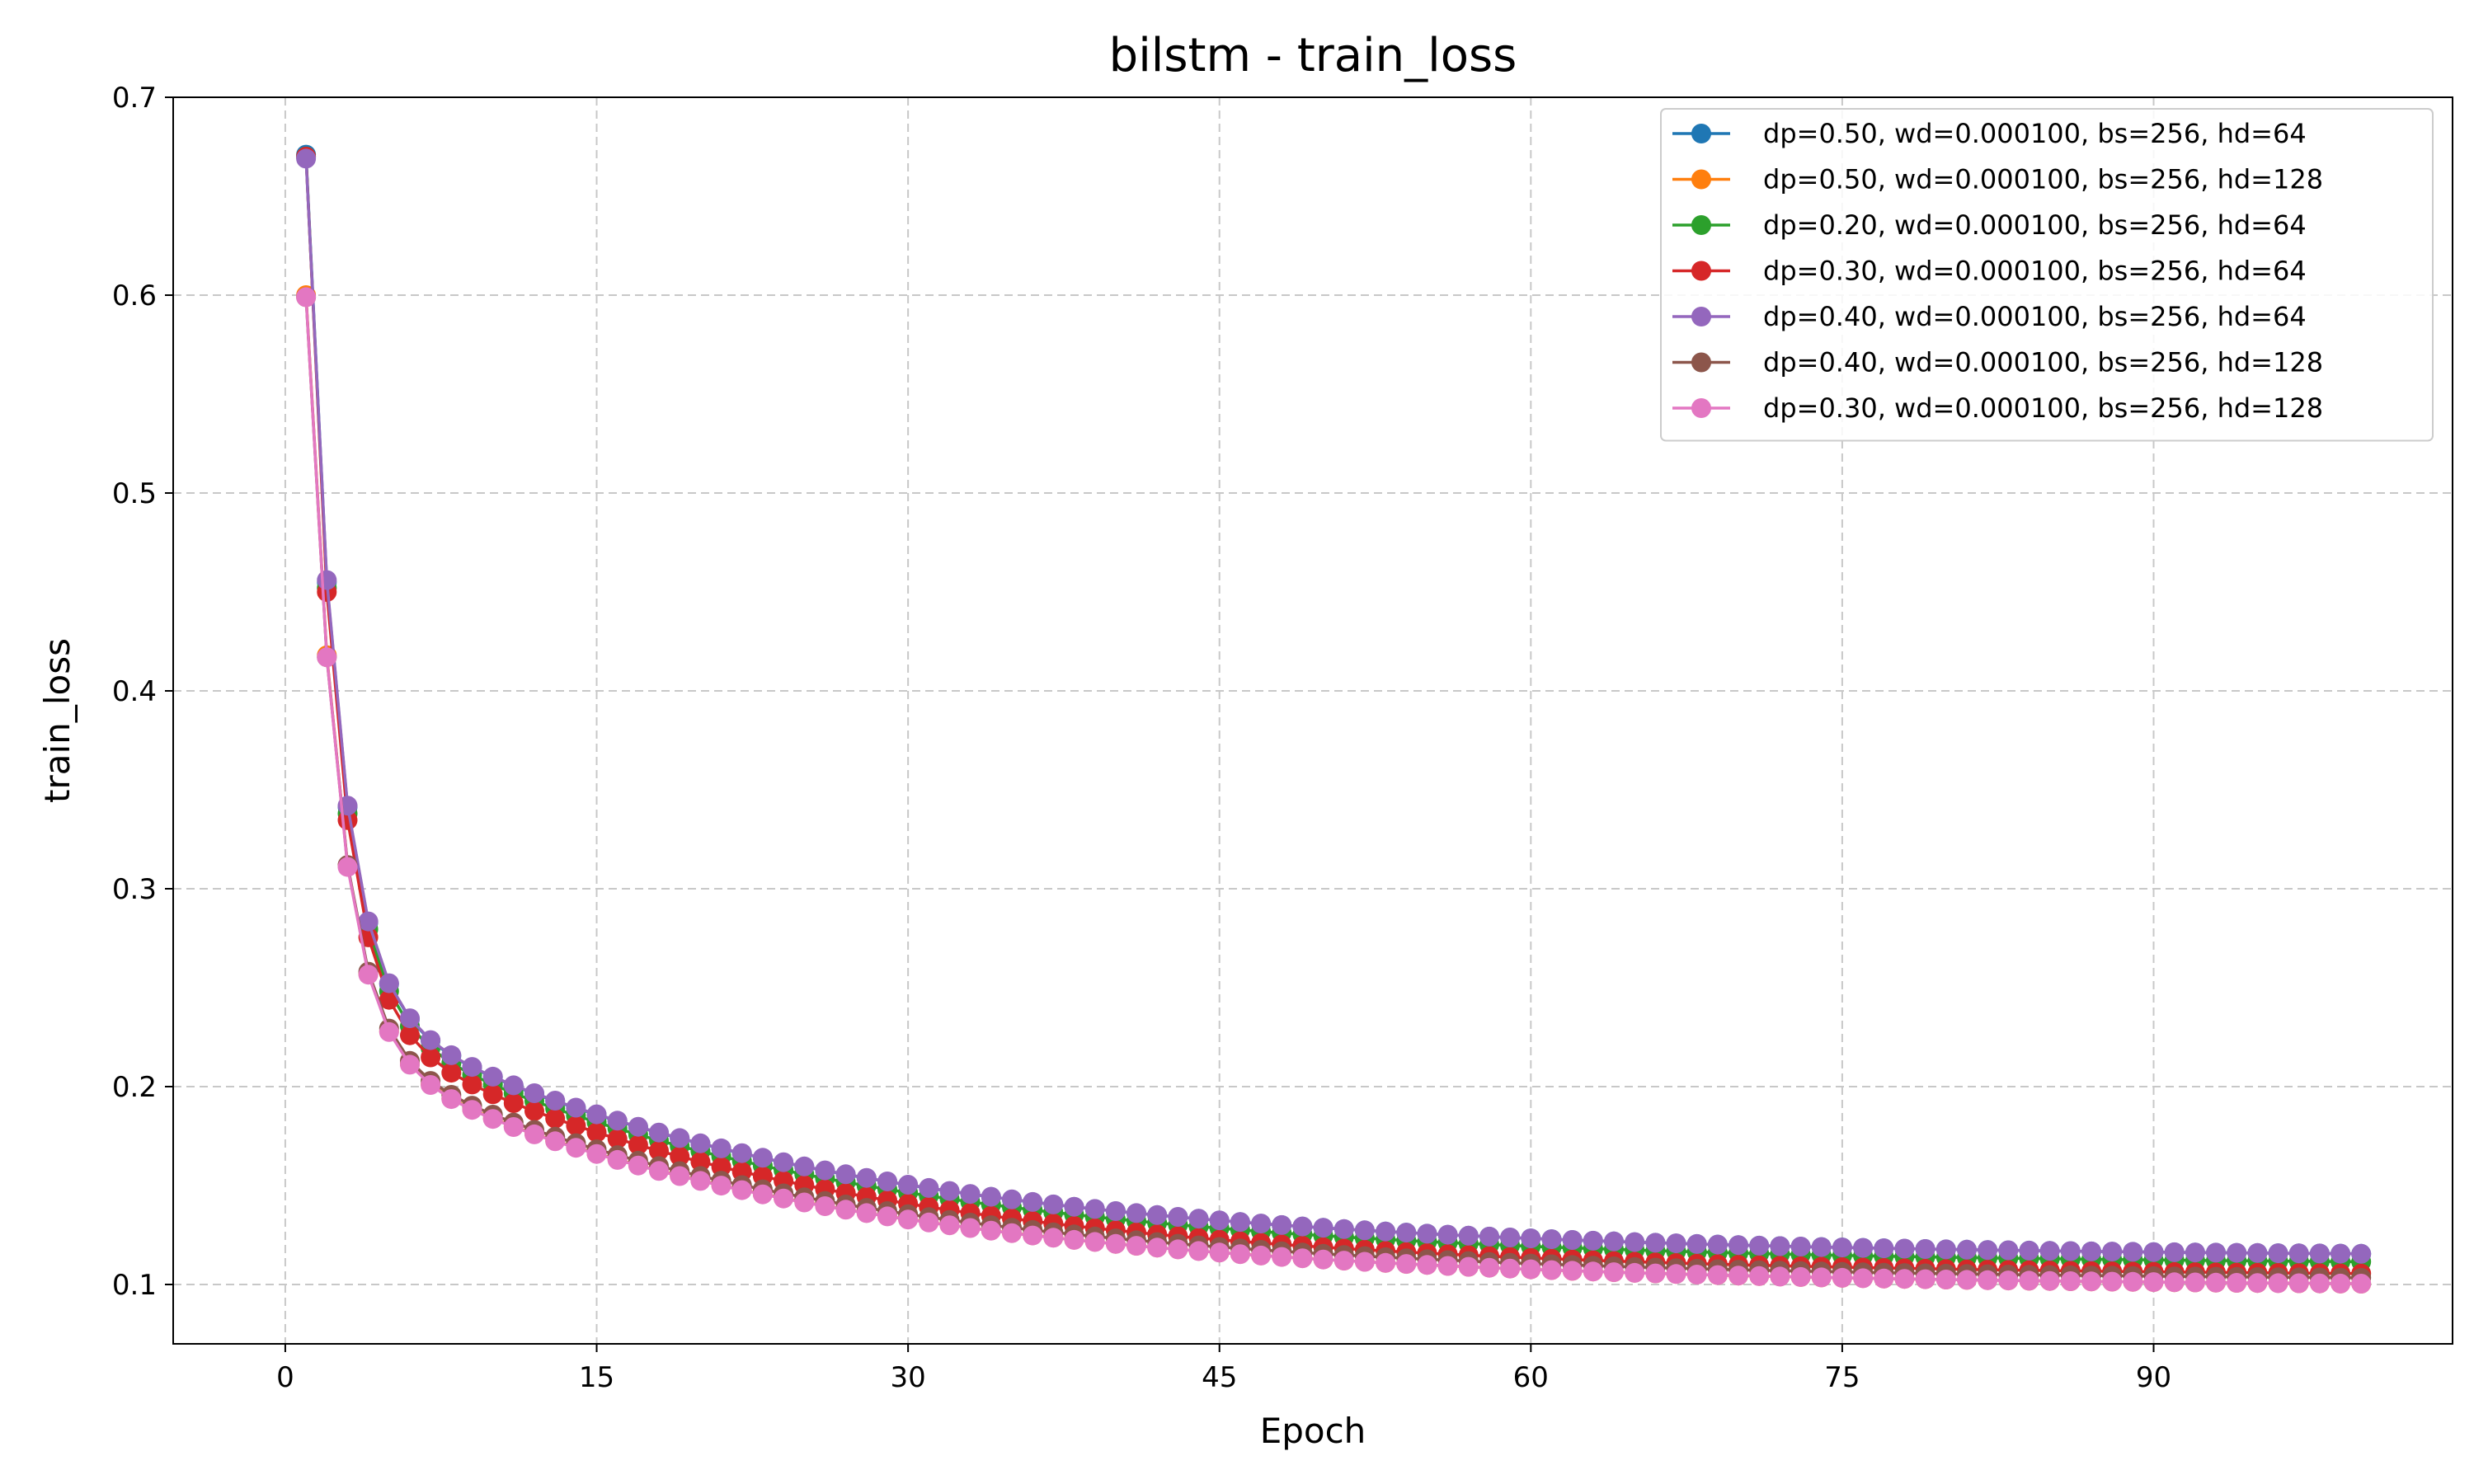 This screenshot has width=2474, height=1484. I want to click on y-tick-label: 0.4, so click(134, 691).